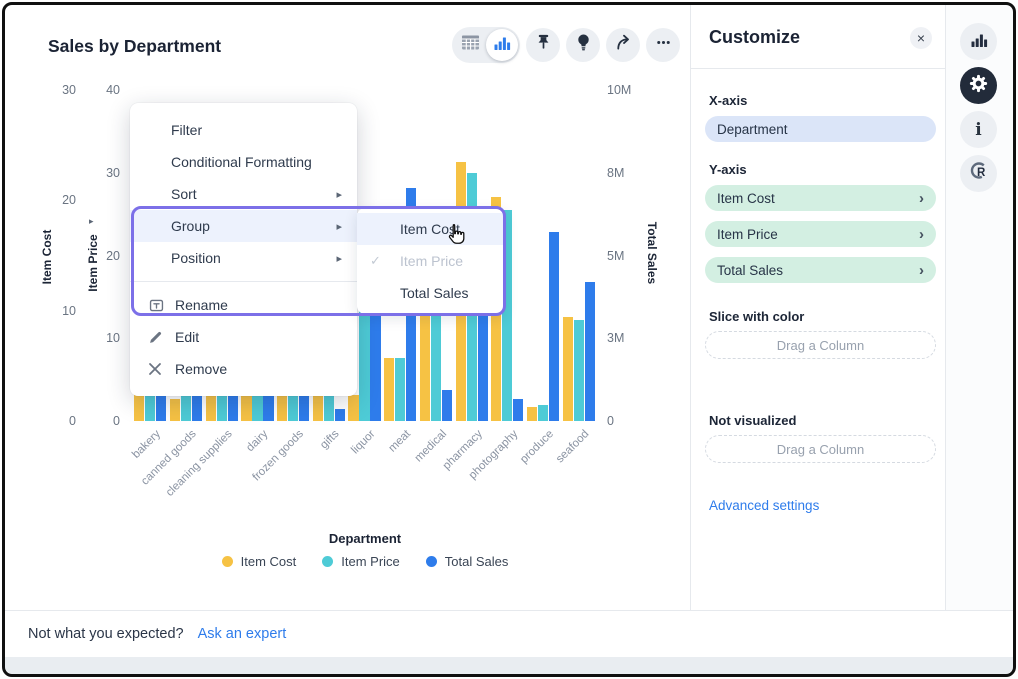 The image size is (1018, 679). Describe the element at coordinates (820, 234) in the screenshot. I see `y-axis-column-pill-item-price: Item Price ›` at that location.